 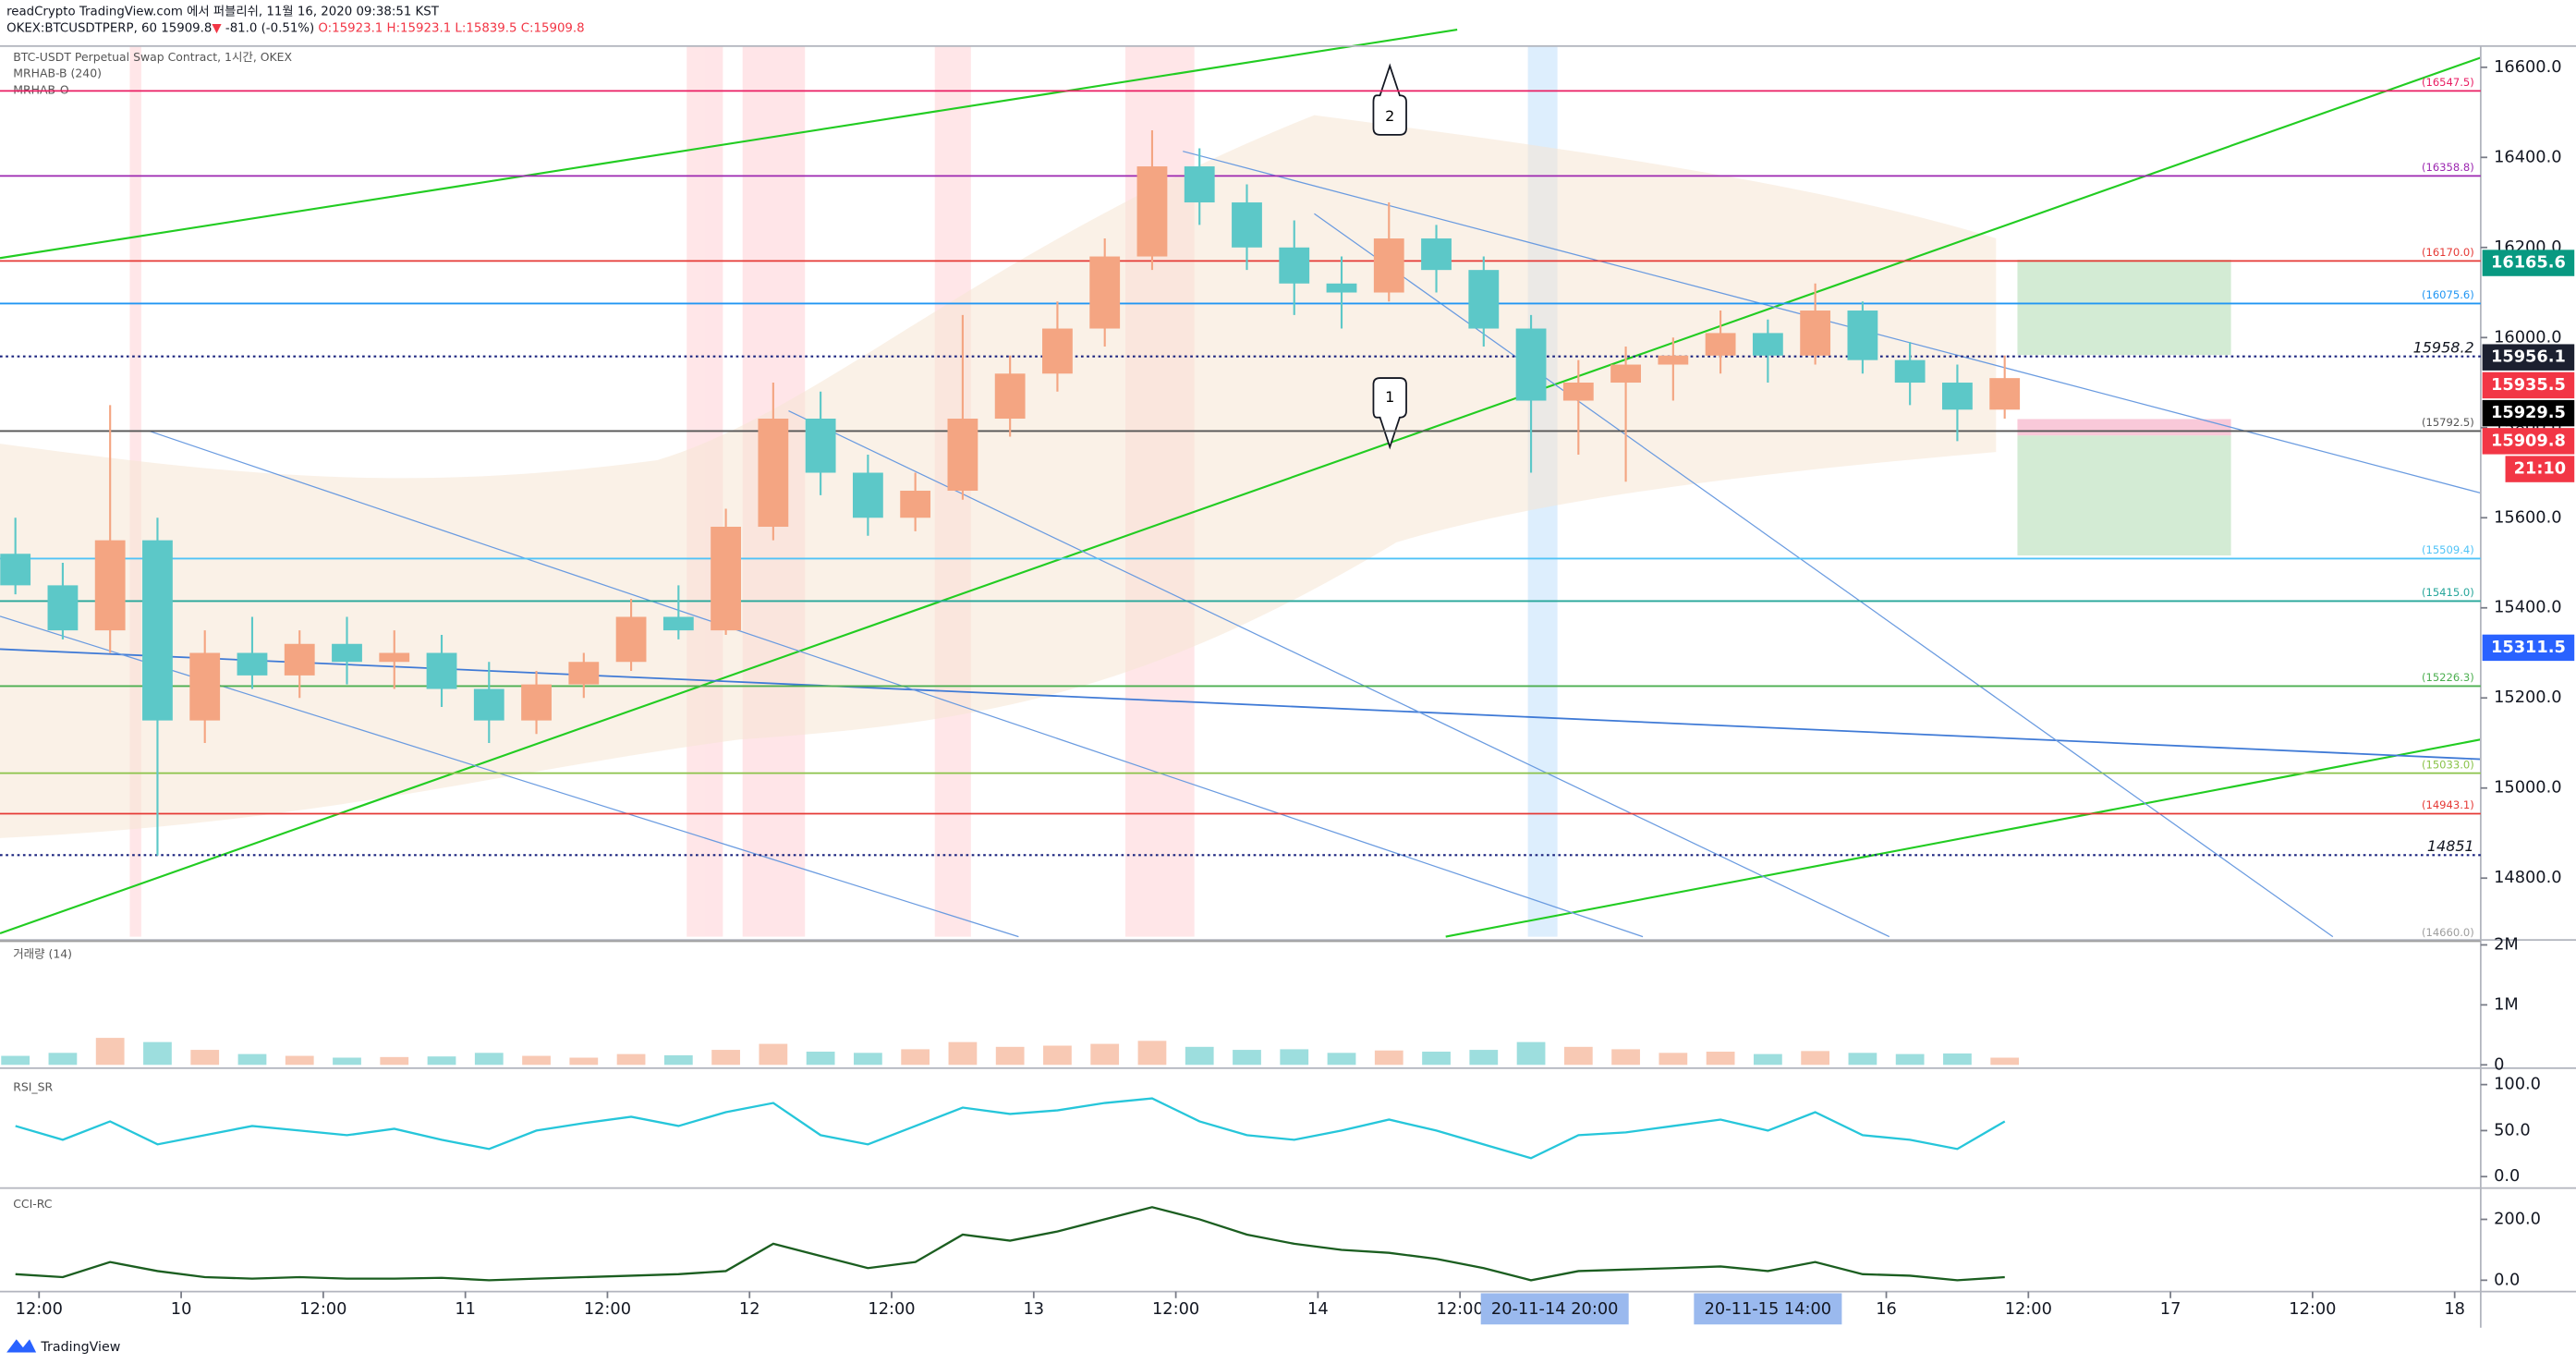 What do you see at coordinates (1010, 1128) in the screenshot?
I see `indicator-line` at bounding box center [1010, 1128].